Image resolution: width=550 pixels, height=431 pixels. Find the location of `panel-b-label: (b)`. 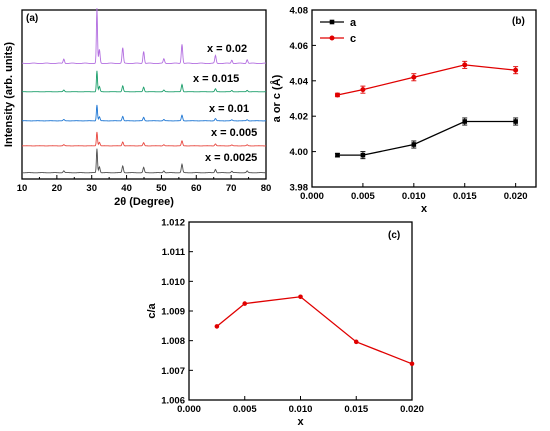

panel-b-label: (b) is located at coordinates (518, 21).